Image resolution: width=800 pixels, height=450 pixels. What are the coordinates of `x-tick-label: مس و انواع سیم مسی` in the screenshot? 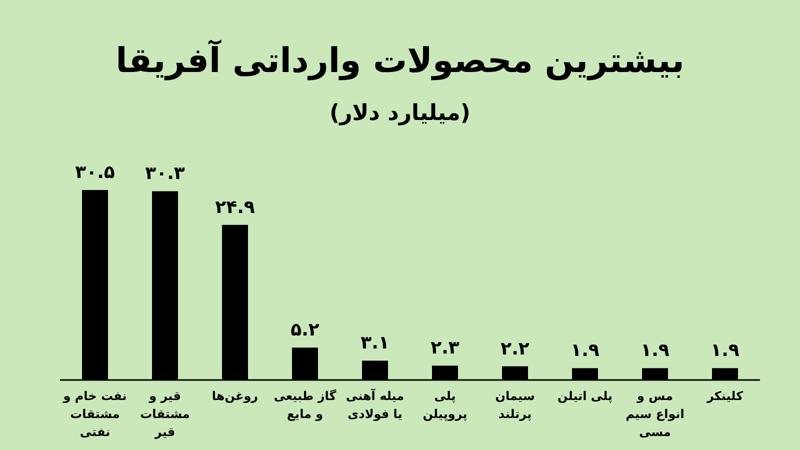 It's located at (655, 414).